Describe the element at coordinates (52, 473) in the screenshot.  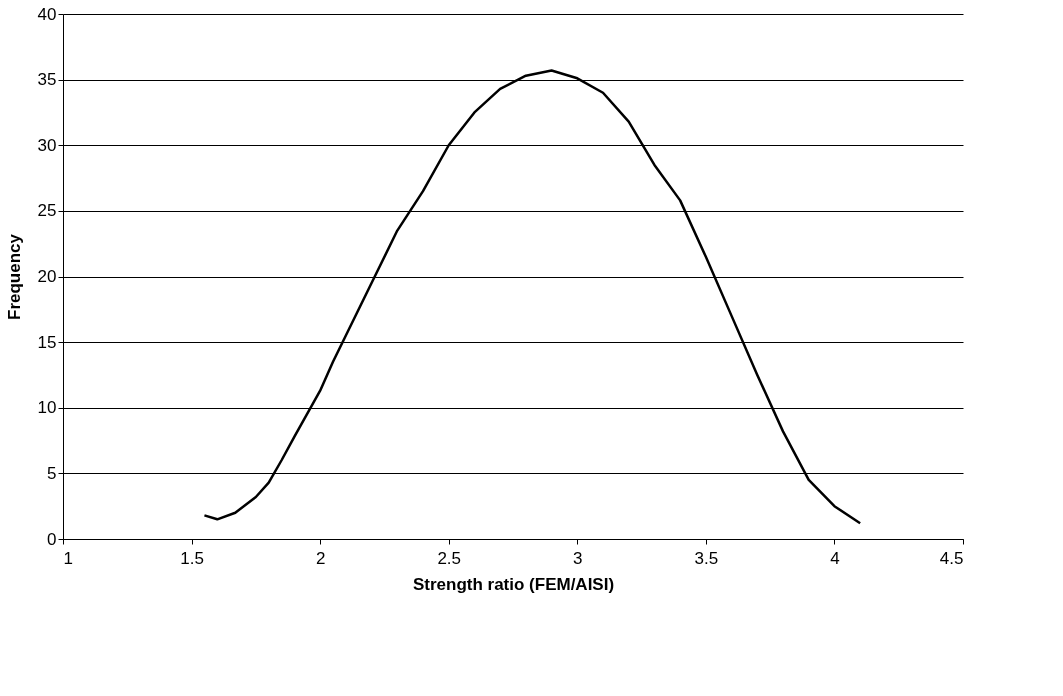
I see `y-tick-label: 5` at that location.